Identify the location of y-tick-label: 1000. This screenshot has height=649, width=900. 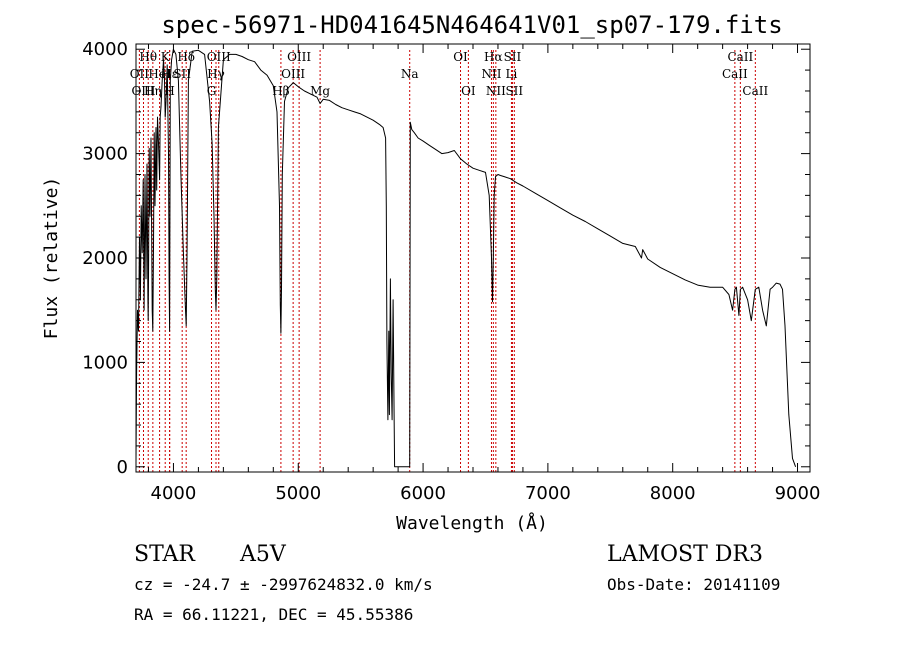
(105, 362).